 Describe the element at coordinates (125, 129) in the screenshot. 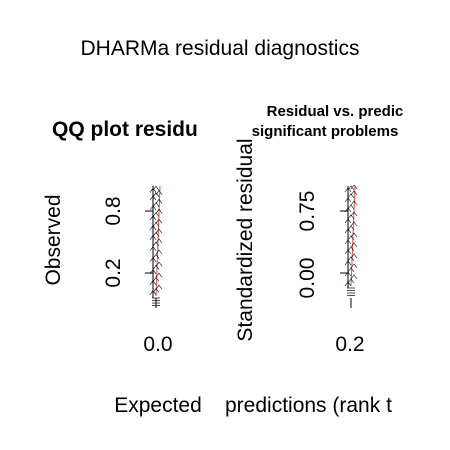

I see `qq-title: QQ plot residu` at that location.